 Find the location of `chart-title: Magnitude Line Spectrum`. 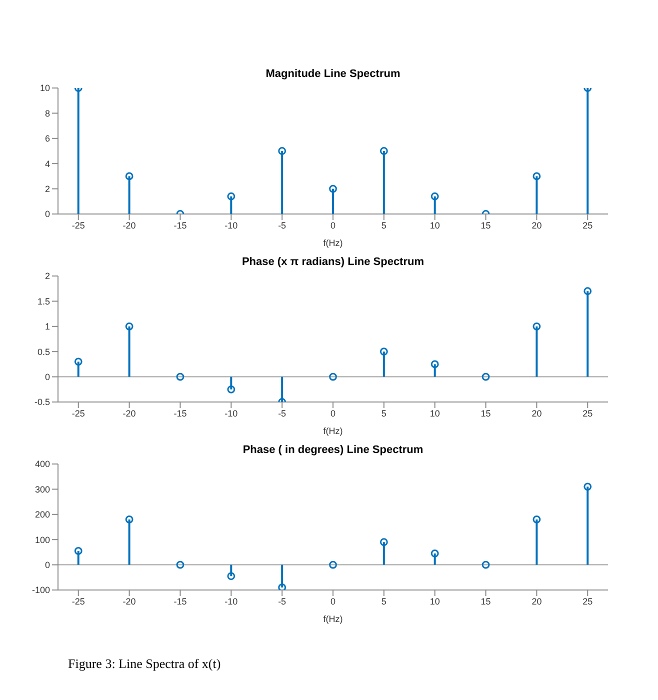

chart-title: Magnitude Line Spectrum is located at coordinates (333, 74).